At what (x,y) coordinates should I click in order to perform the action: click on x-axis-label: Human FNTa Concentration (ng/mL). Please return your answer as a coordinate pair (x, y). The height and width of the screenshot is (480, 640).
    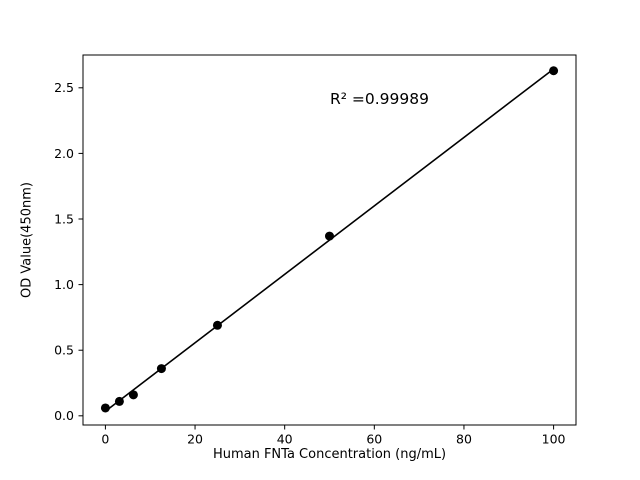
    Looking at the image, I should click on (329, 454).